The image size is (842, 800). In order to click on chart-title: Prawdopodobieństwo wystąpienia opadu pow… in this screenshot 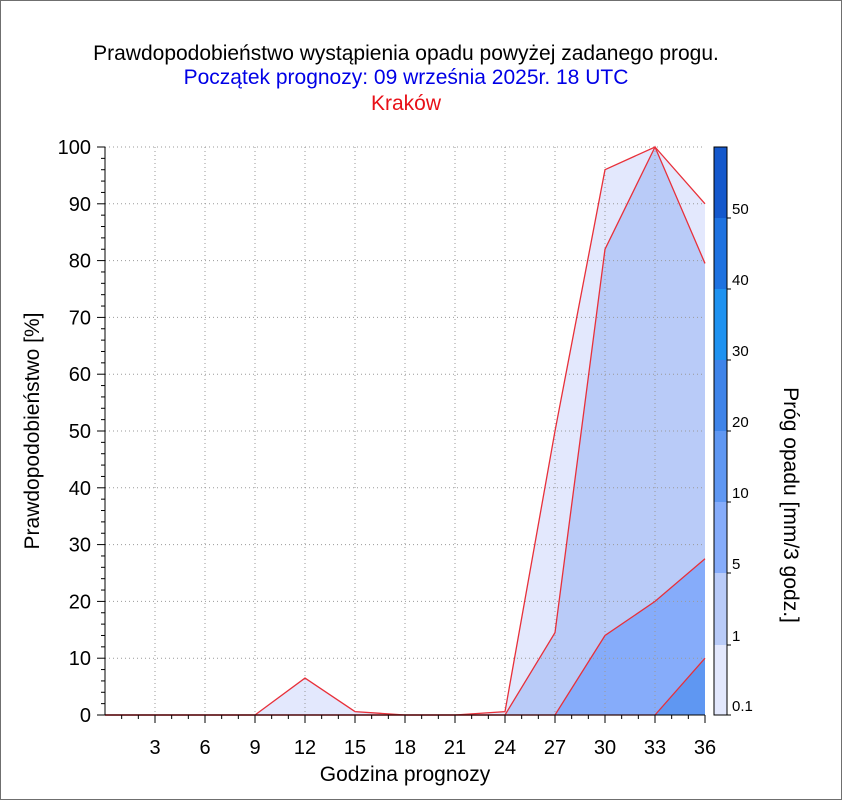, I will do `click(406, 53)`.